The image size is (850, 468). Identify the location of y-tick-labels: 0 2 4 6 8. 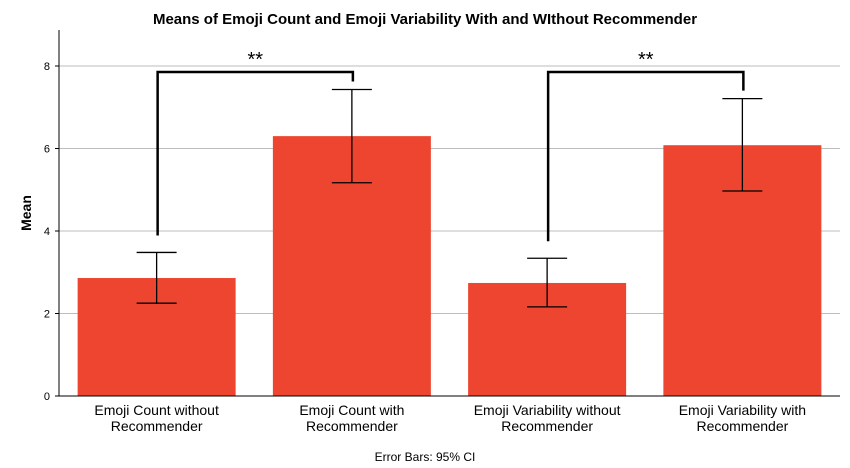
(47, 232).